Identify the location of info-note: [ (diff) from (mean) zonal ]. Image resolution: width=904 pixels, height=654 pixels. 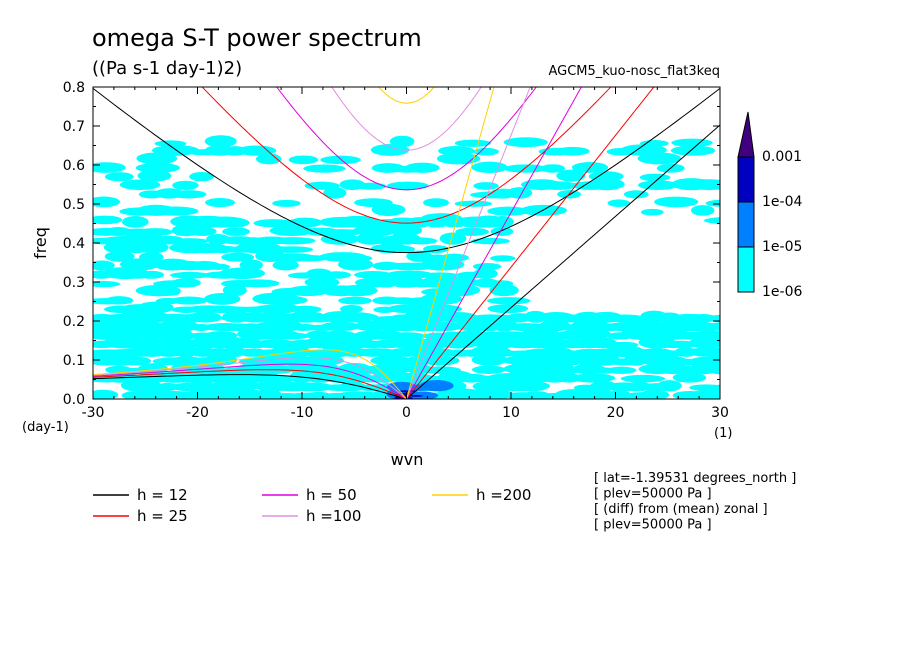
(681, 509).